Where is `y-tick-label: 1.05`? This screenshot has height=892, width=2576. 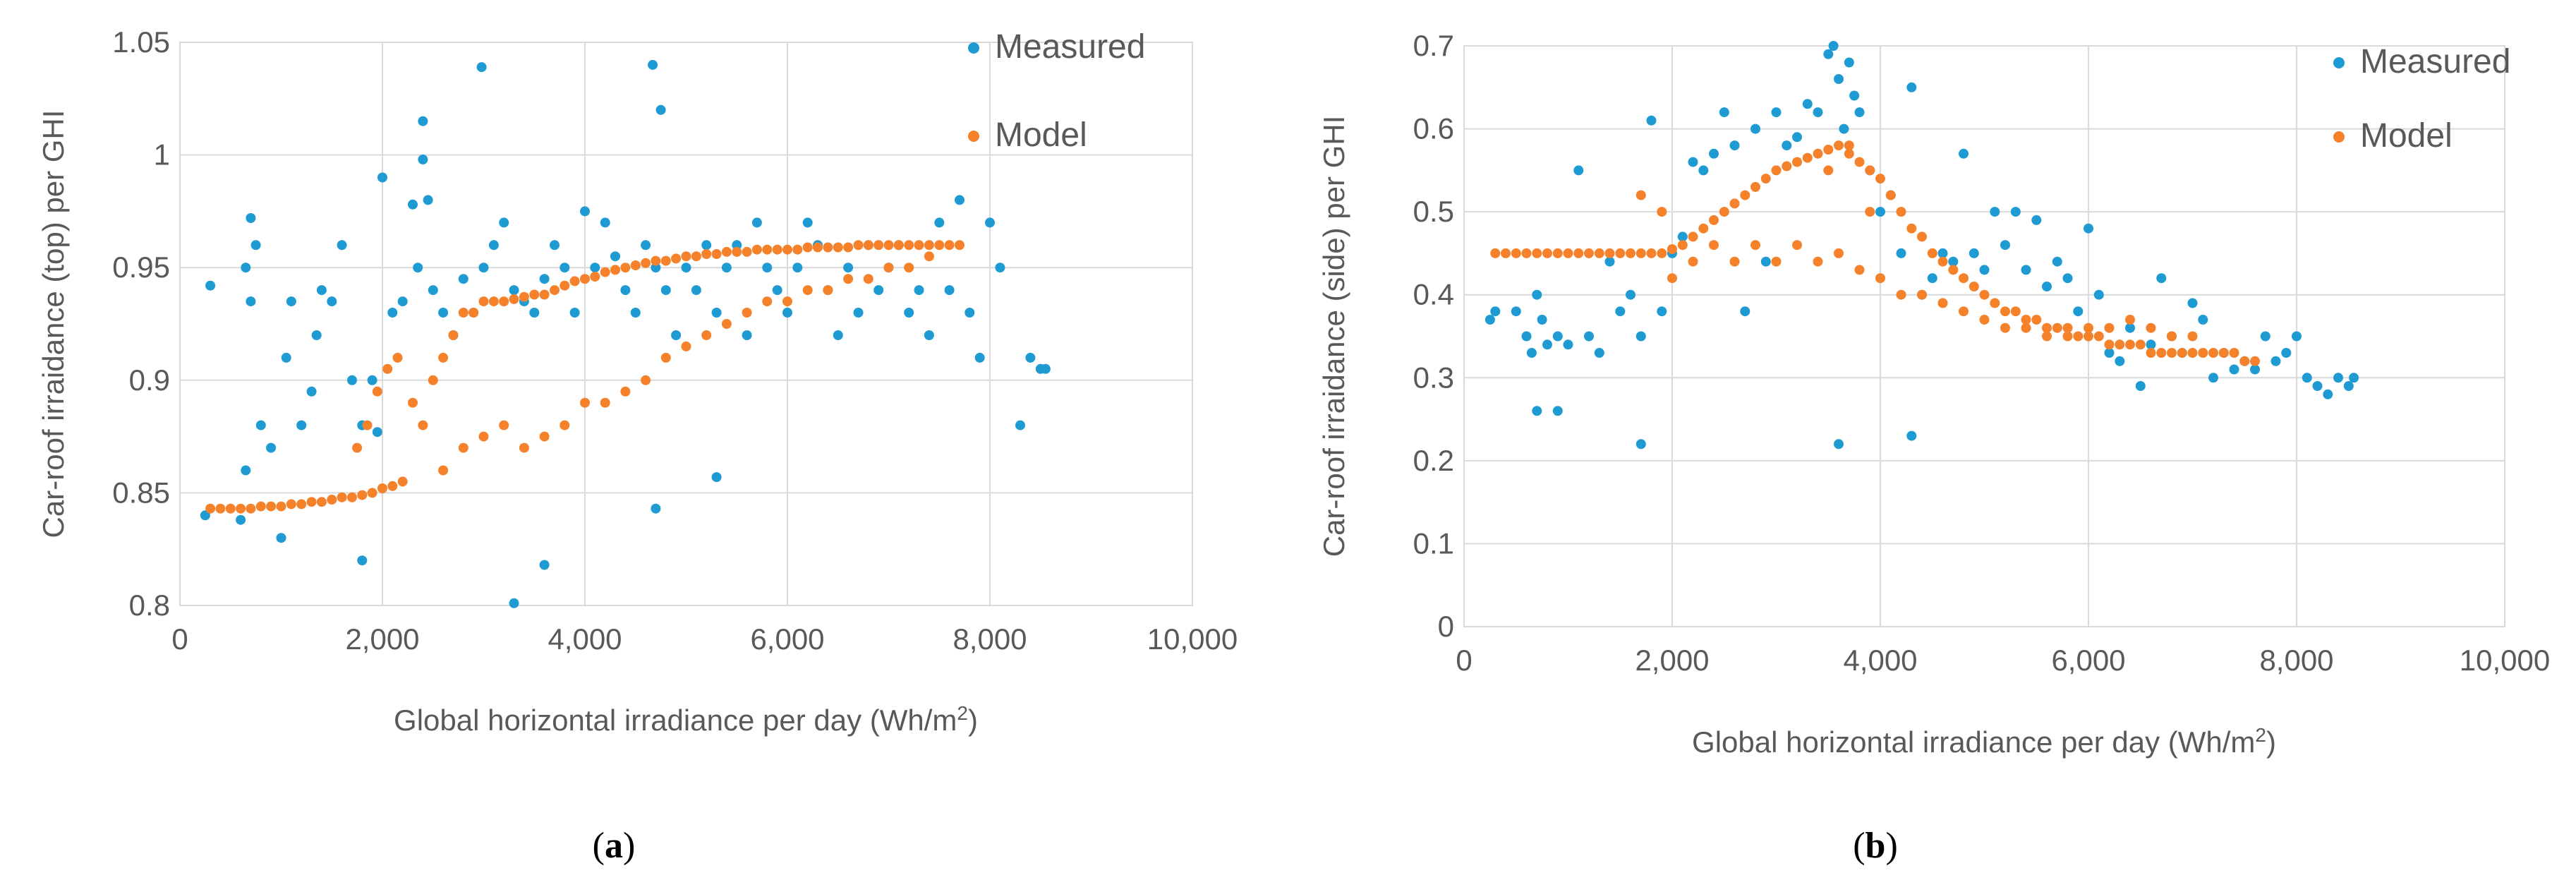 y-tick-label: 1.05 is located at coordinates (141, 42).